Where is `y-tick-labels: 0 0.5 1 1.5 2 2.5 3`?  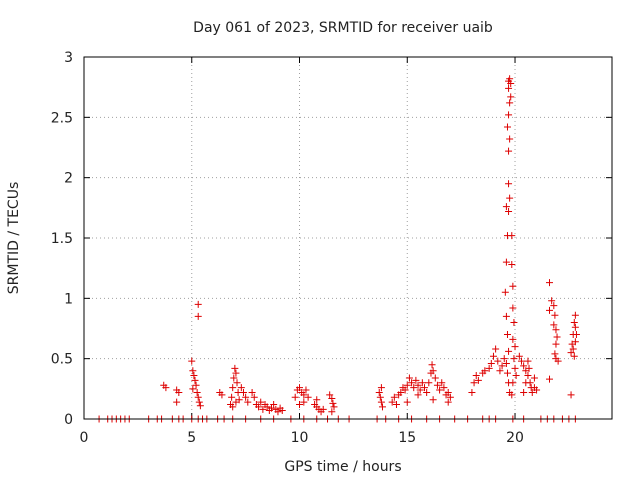
y-tick-labels: 0 0.5 1 1.5 2 2.5 3 is located at coordinates (62, 239).